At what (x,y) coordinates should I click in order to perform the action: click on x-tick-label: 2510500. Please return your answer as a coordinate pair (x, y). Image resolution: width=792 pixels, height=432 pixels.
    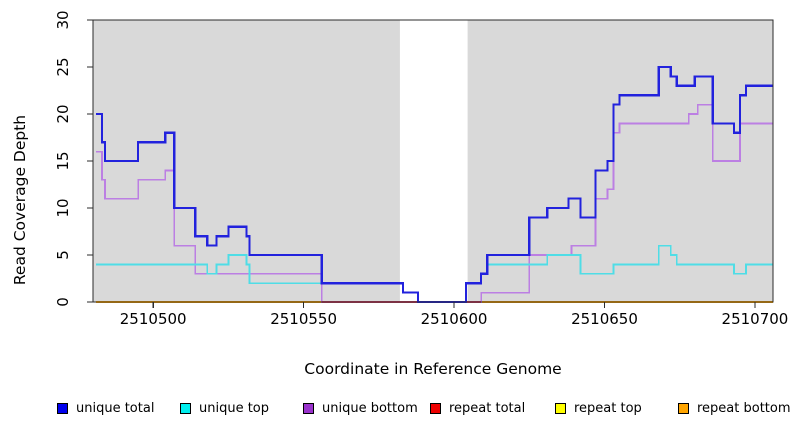
    Looking at the image, I should click on (153, 319).